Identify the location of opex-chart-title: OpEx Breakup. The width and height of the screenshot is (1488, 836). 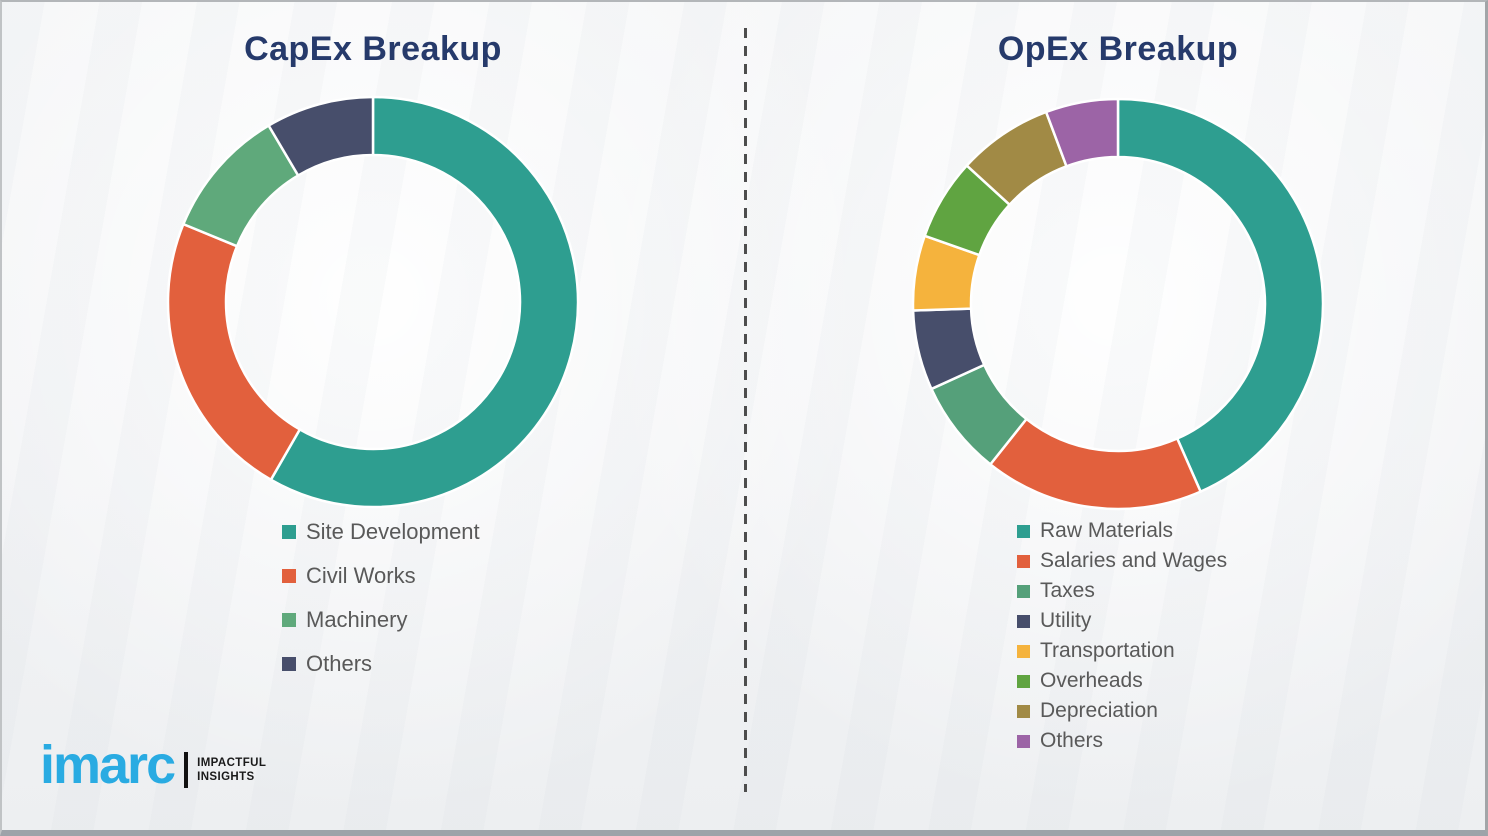
(1118, 49).